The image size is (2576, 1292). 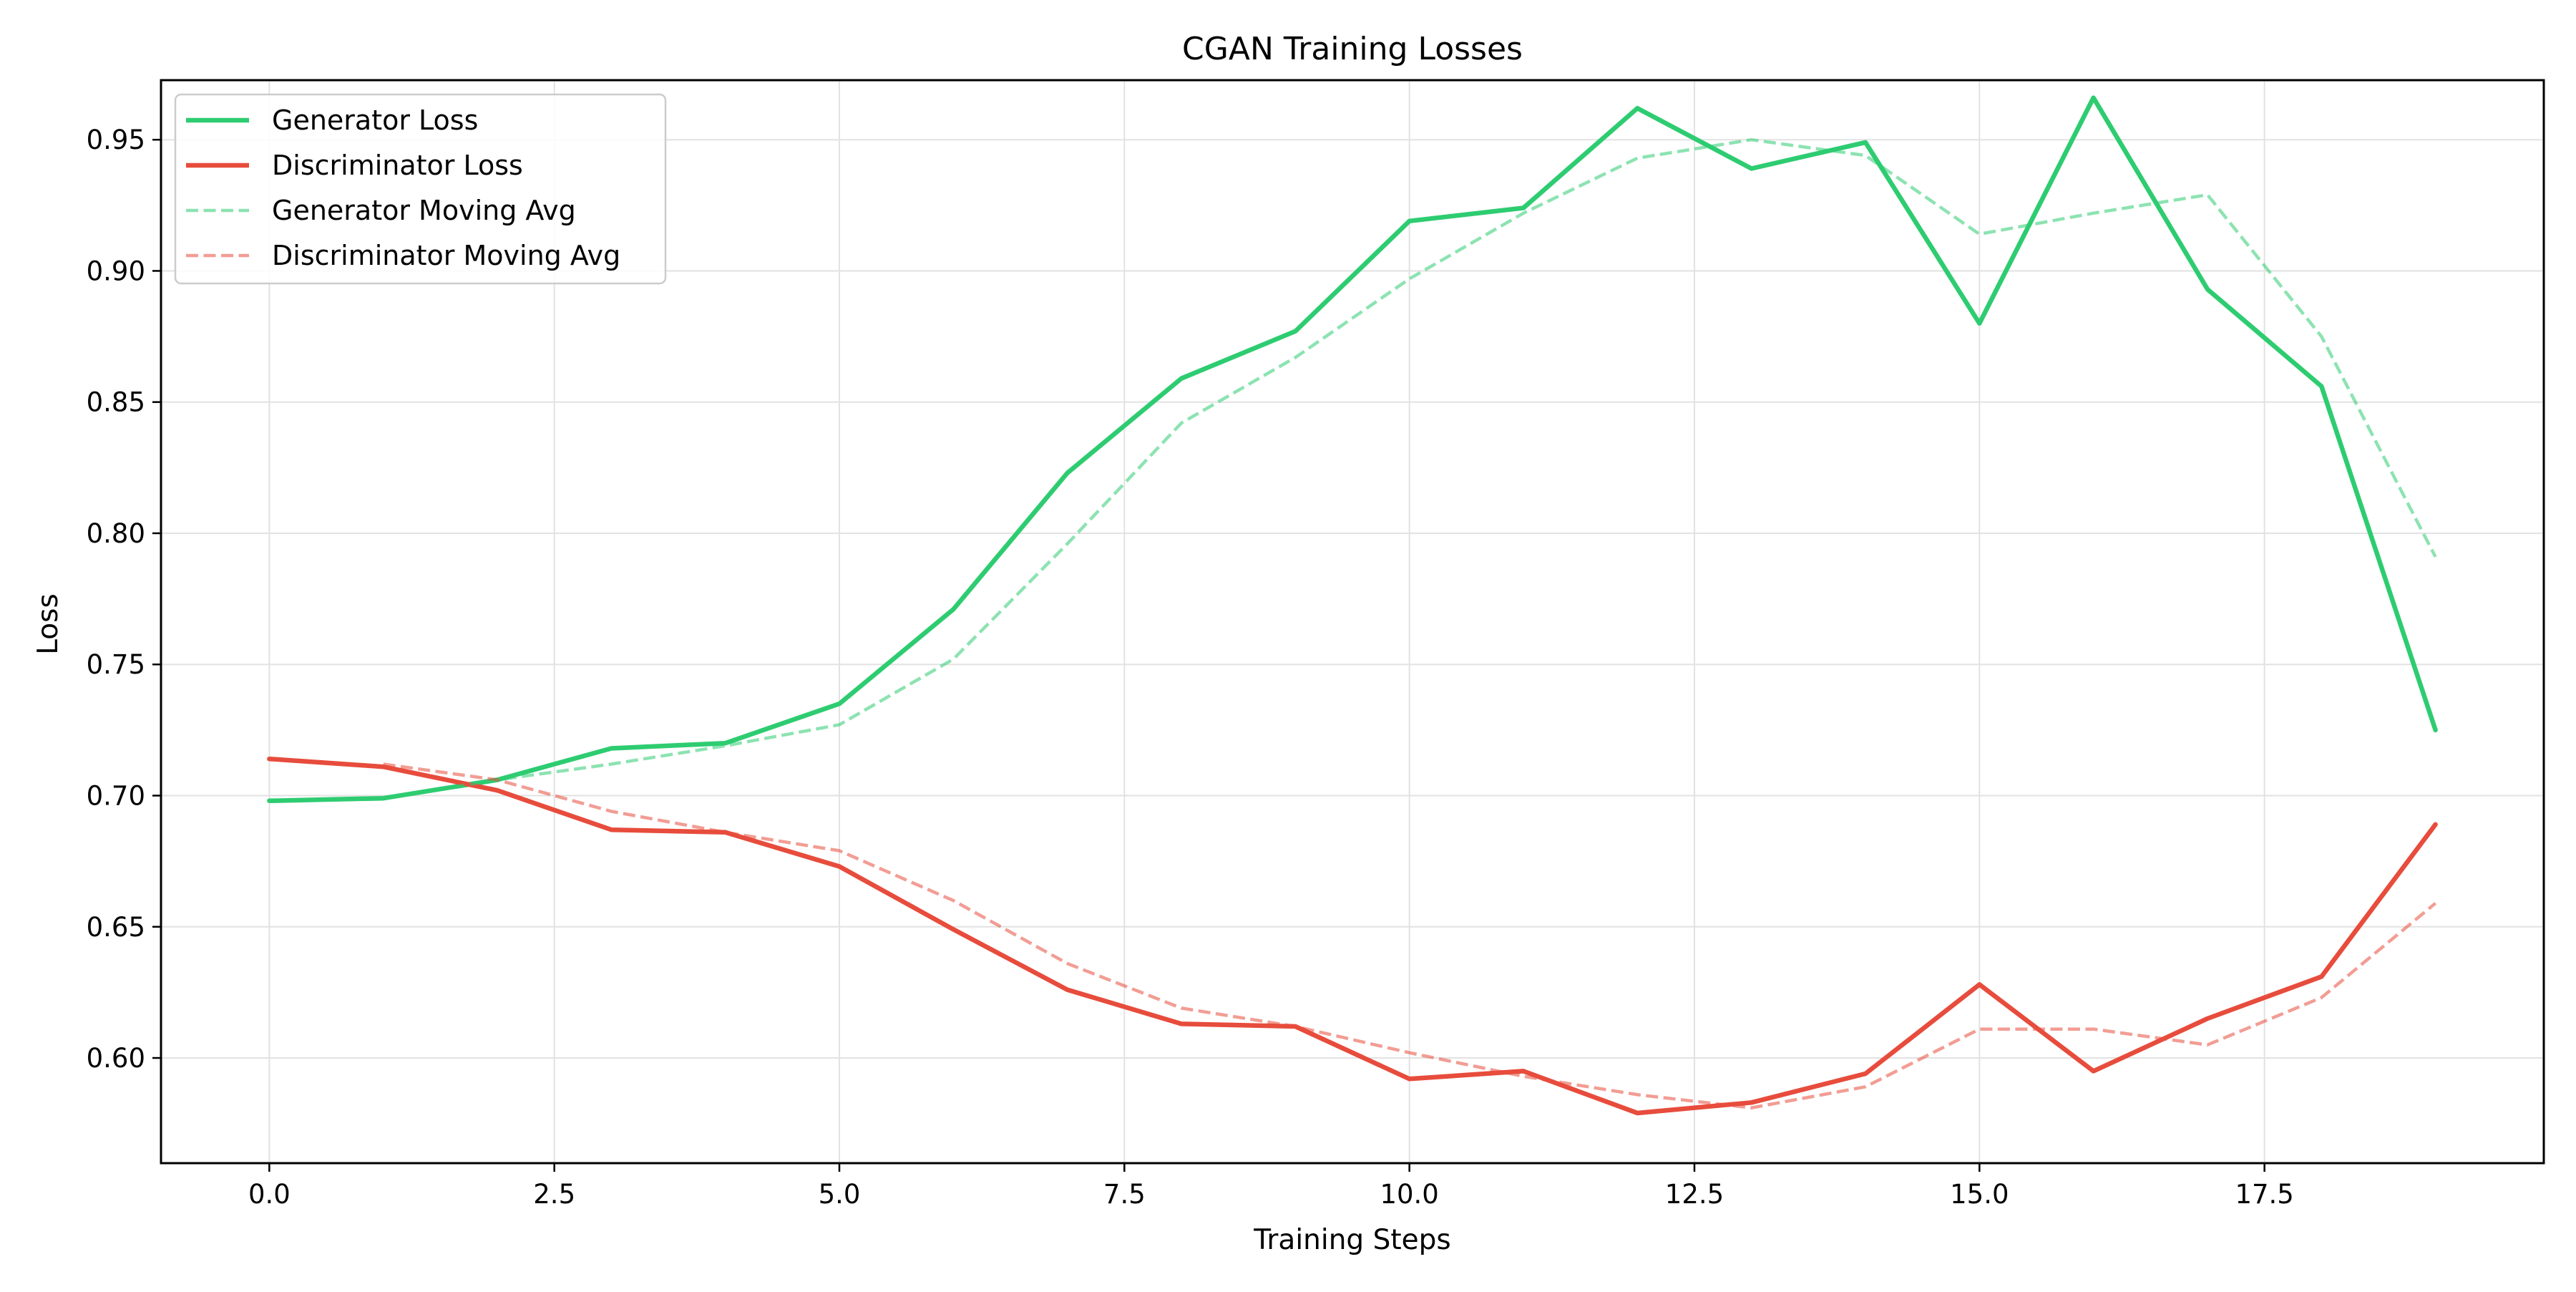 What do you see at coordinates (116, 140) in the screenshot?
I see `y-tick-label: 0.95` at bounding box center [116, 140].